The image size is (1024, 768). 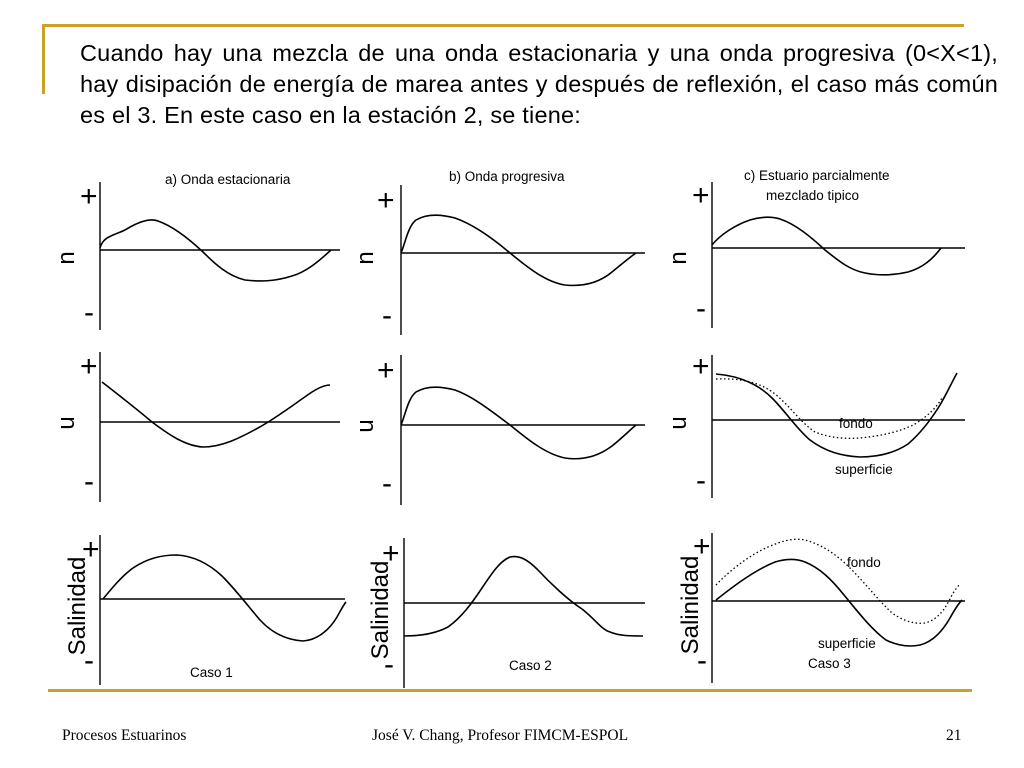 I want to click on u-superficie-label: superficie, so click(x=864, y=469).